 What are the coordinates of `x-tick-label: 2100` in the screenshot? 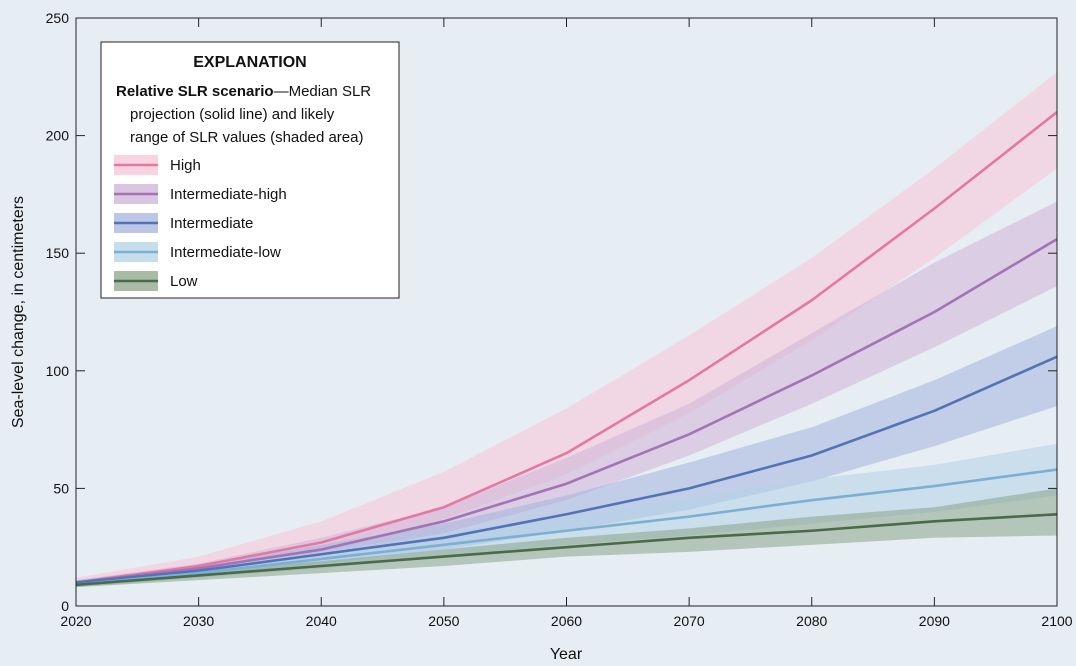 It's located at (1056, 621).